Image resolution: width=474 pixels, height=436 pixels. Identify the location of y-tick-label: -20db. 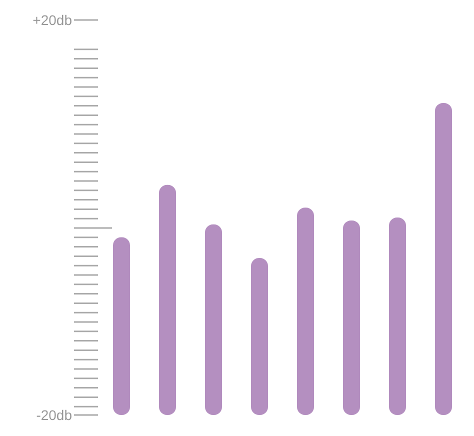
(54, 414).